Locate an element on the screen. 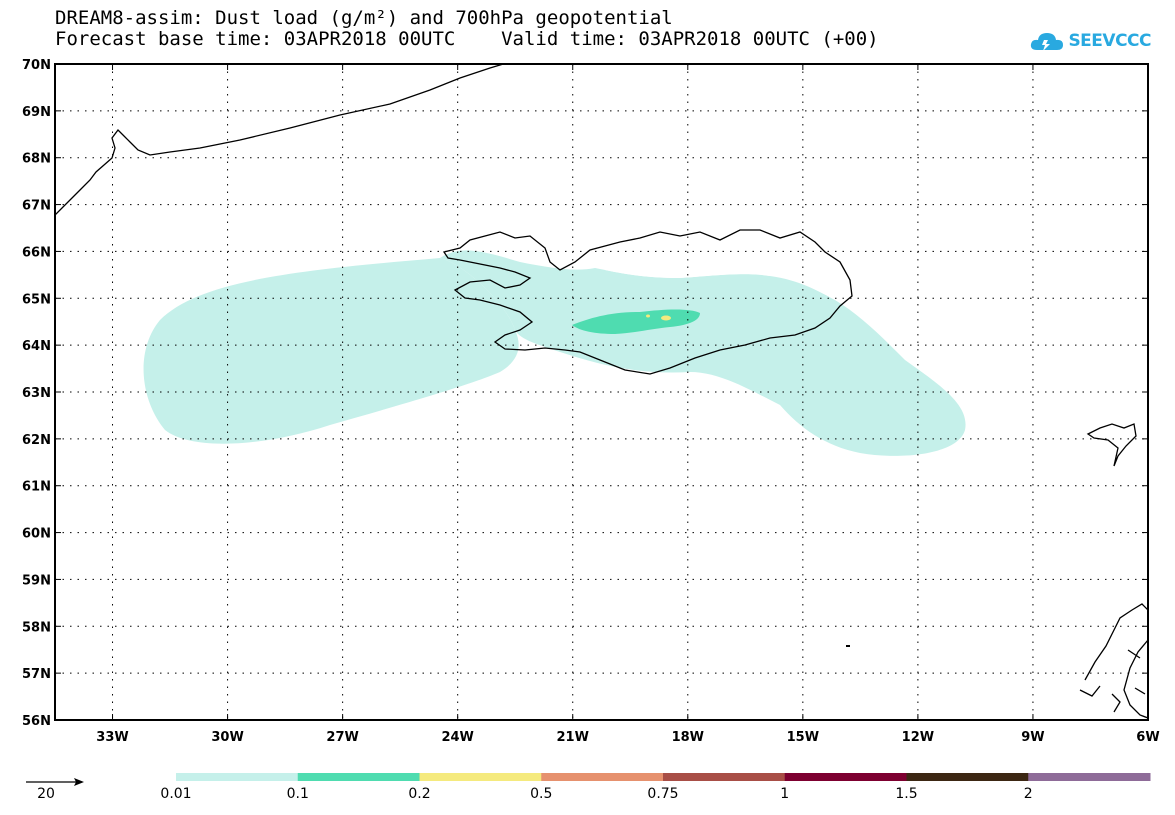  dust-region-high-small is located at coordinates (648, 316).